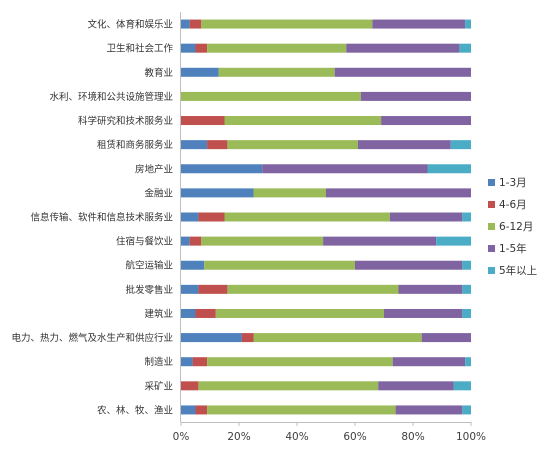 This screenshot has height=462, width=553. I want to click on x-tick-label: 100%, so click(471, 437).